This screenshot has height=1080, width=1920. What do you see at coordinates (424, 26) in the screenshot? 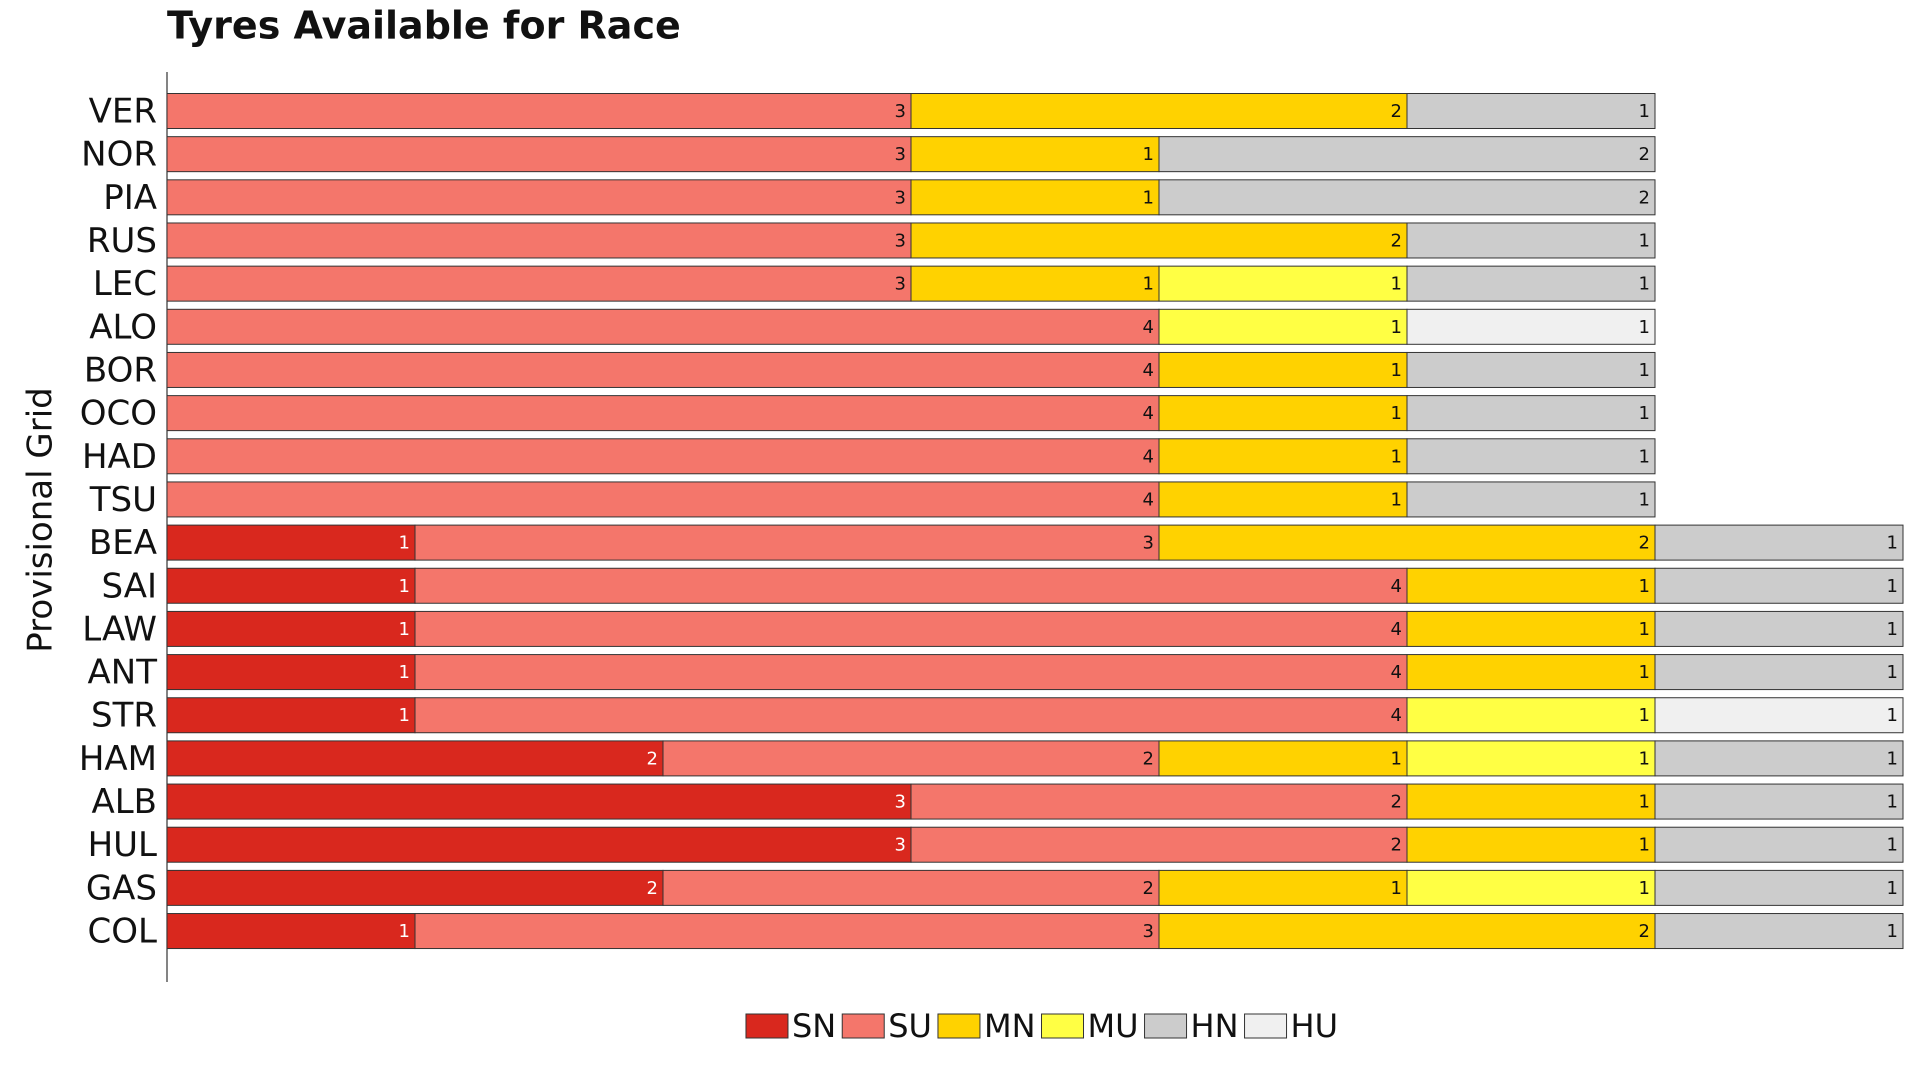
I see `chart-title: Tyres Available for Race` at bounding box center [424, 26].